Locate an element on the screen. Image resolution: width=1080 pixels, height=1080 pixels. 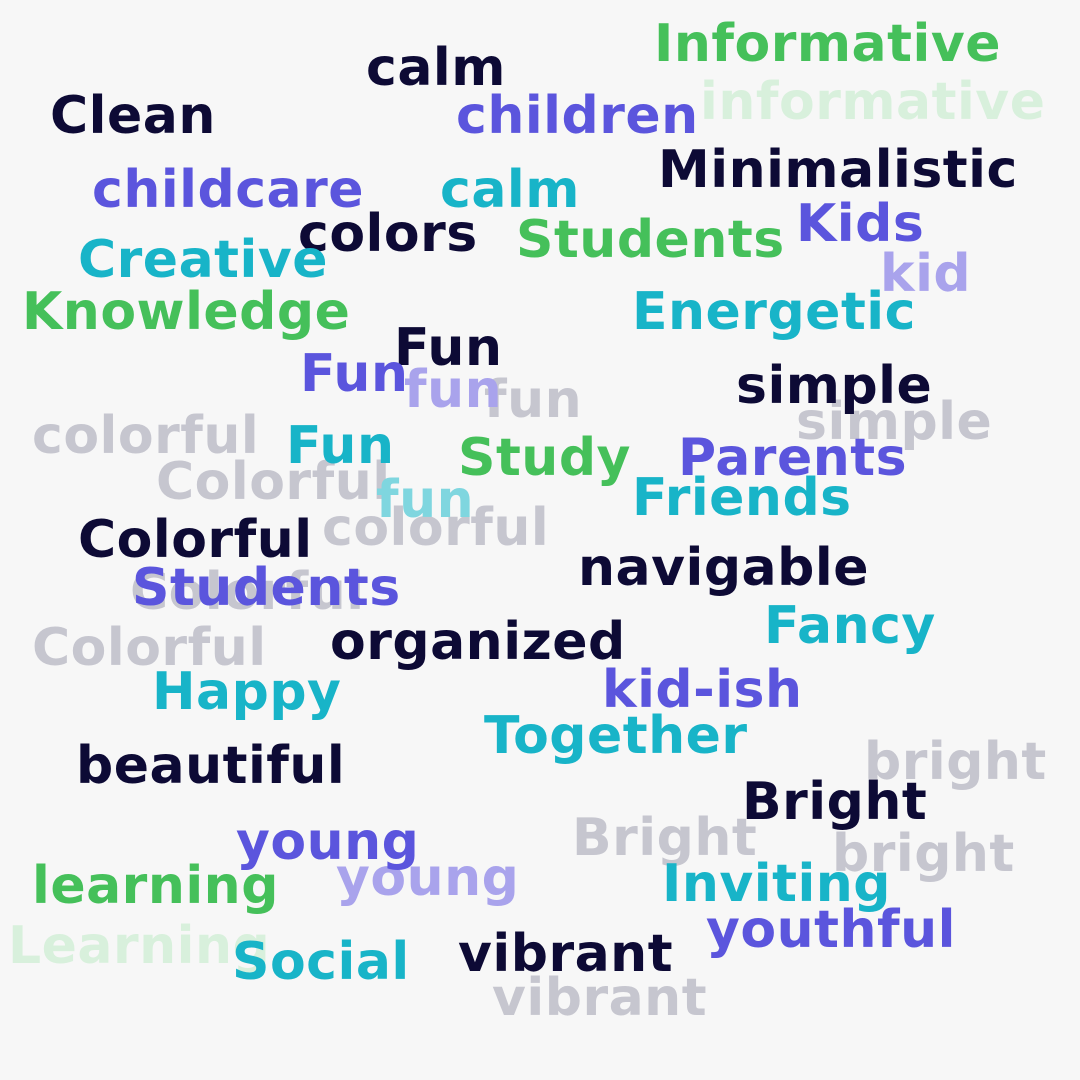
word-learning-green: learning is located at coordinates (155, 886).